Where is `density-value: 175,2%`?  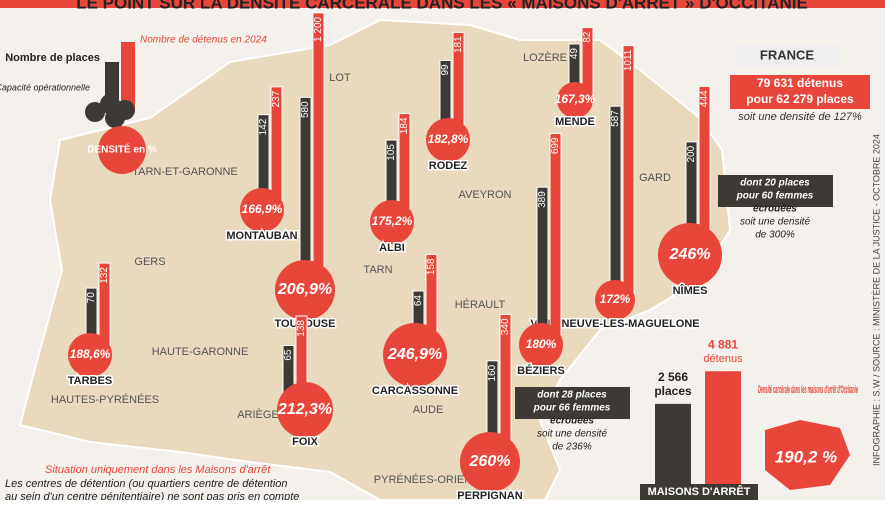 density-value: 175,2% is located at coordinates (392, 221).